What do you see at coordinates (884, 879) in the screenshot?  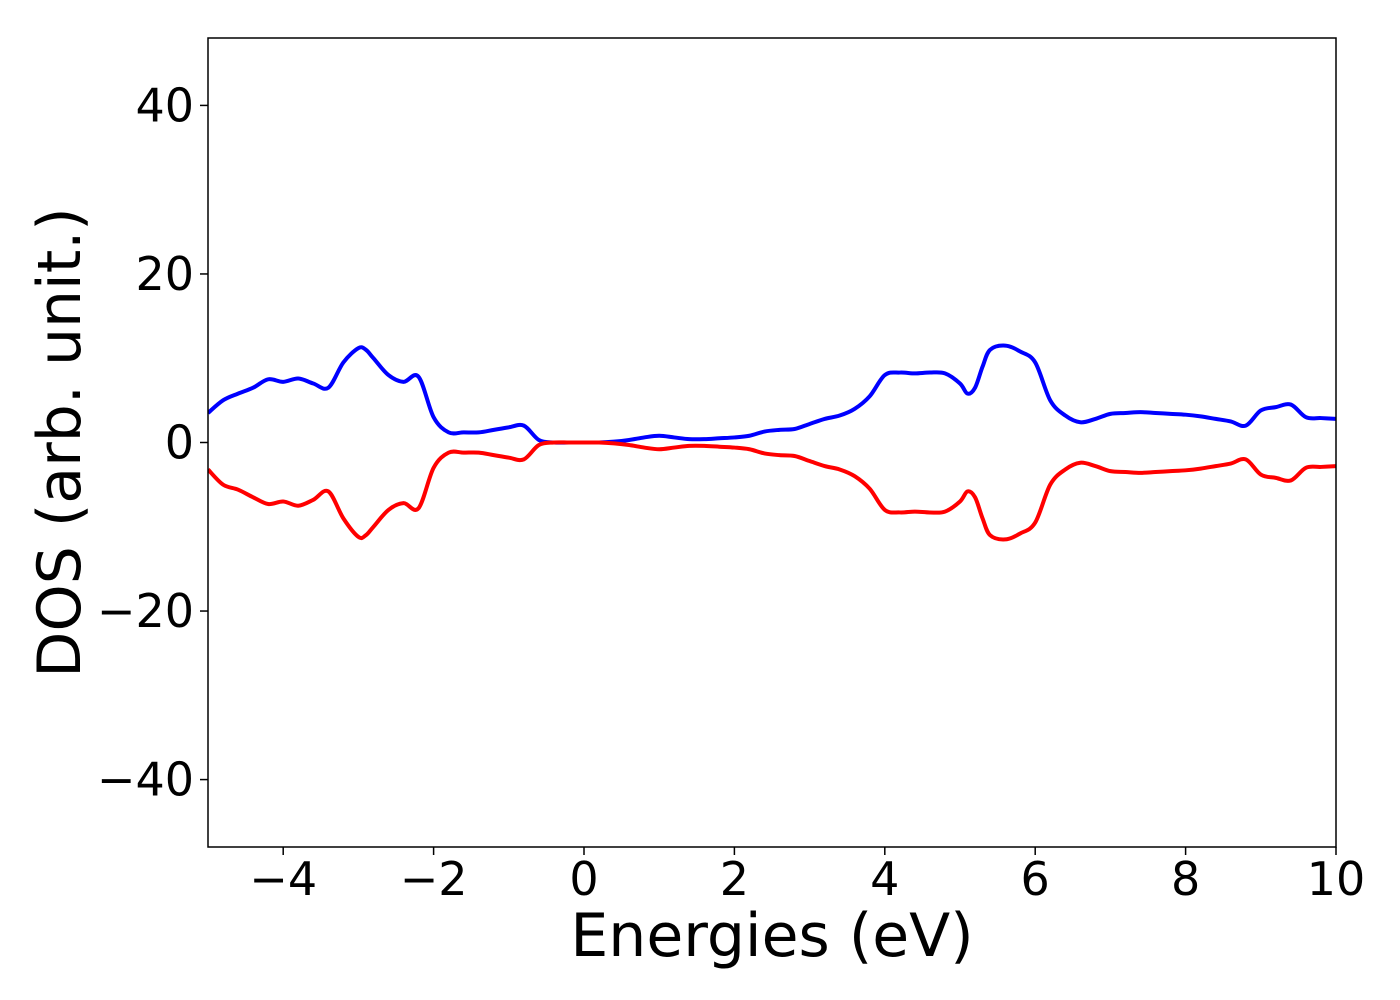 I see `x-tick-label: 4` at bounding box center [884, 879].